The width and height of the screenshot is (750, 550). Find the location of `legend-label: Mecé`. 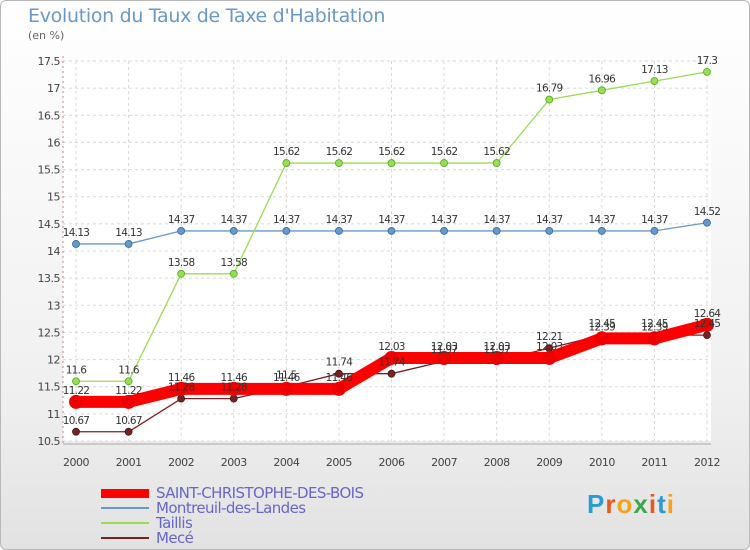

legend-label: Mecé is located at coordinates (175, 538).